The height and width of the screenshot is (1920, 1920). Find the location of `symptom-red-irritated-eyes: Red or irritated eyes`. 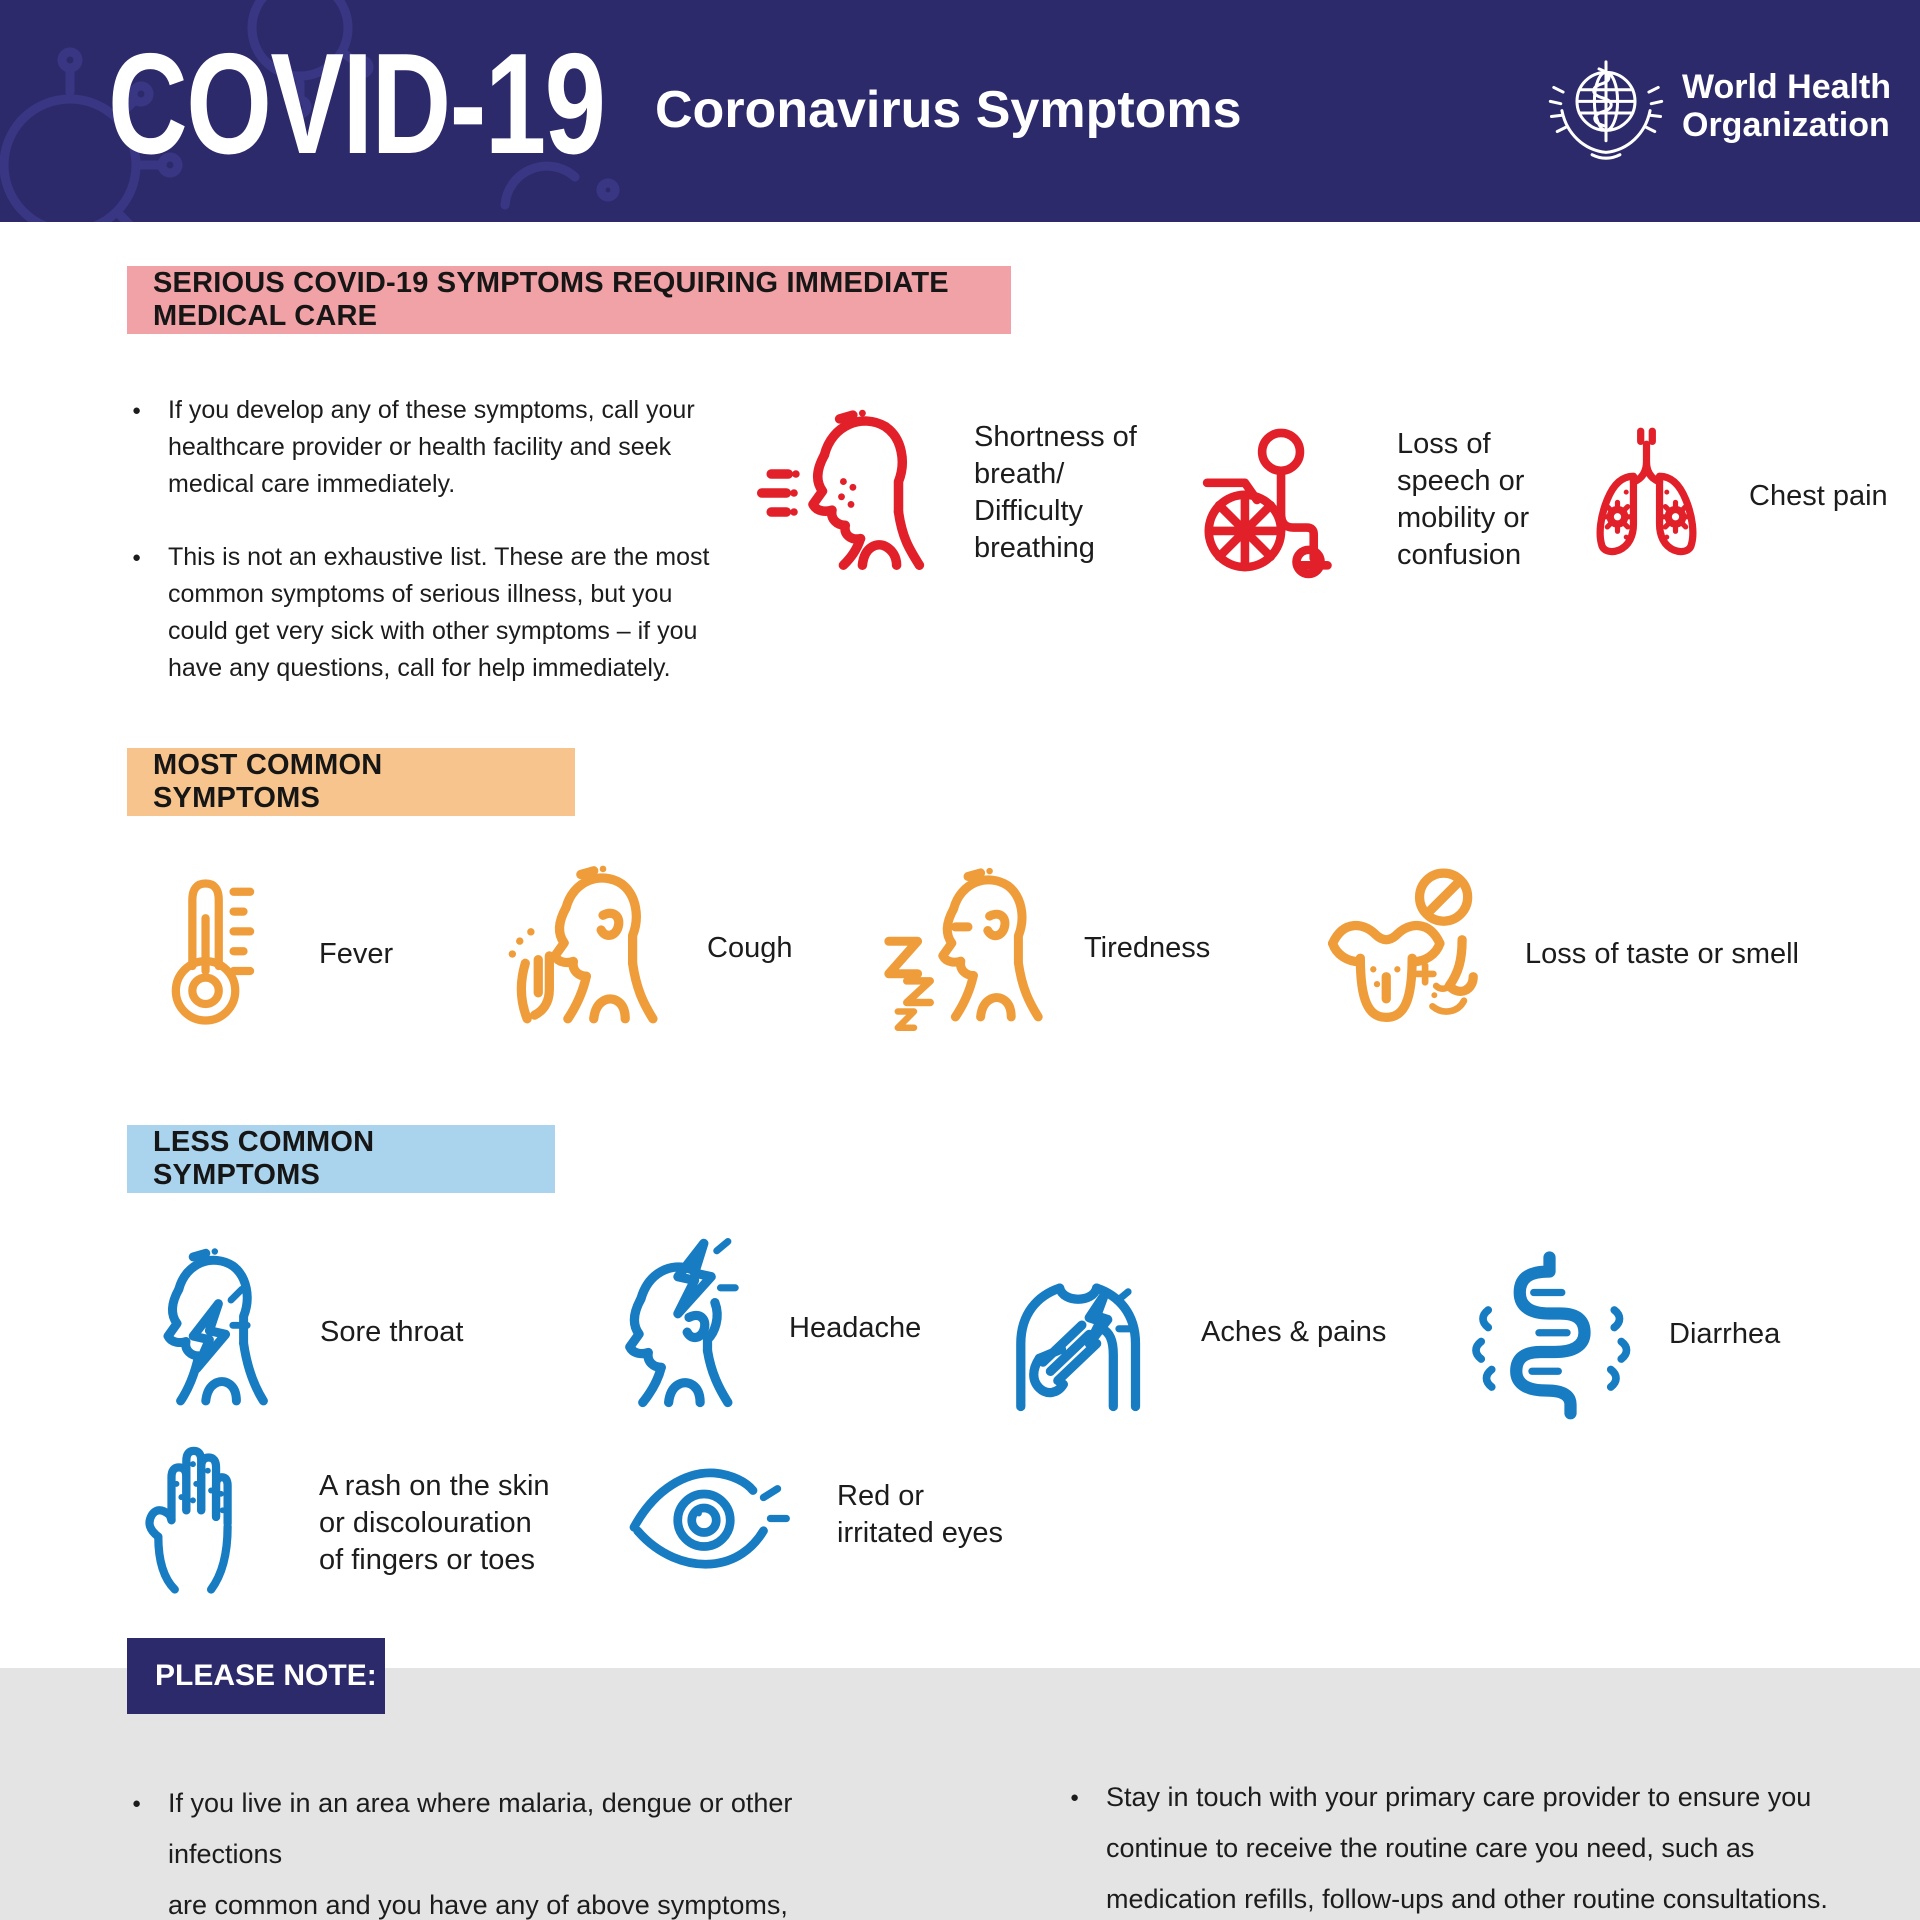

symptom-red-irritated-eyes: Red or irritated eyes is located at coordinates (811, 1515).